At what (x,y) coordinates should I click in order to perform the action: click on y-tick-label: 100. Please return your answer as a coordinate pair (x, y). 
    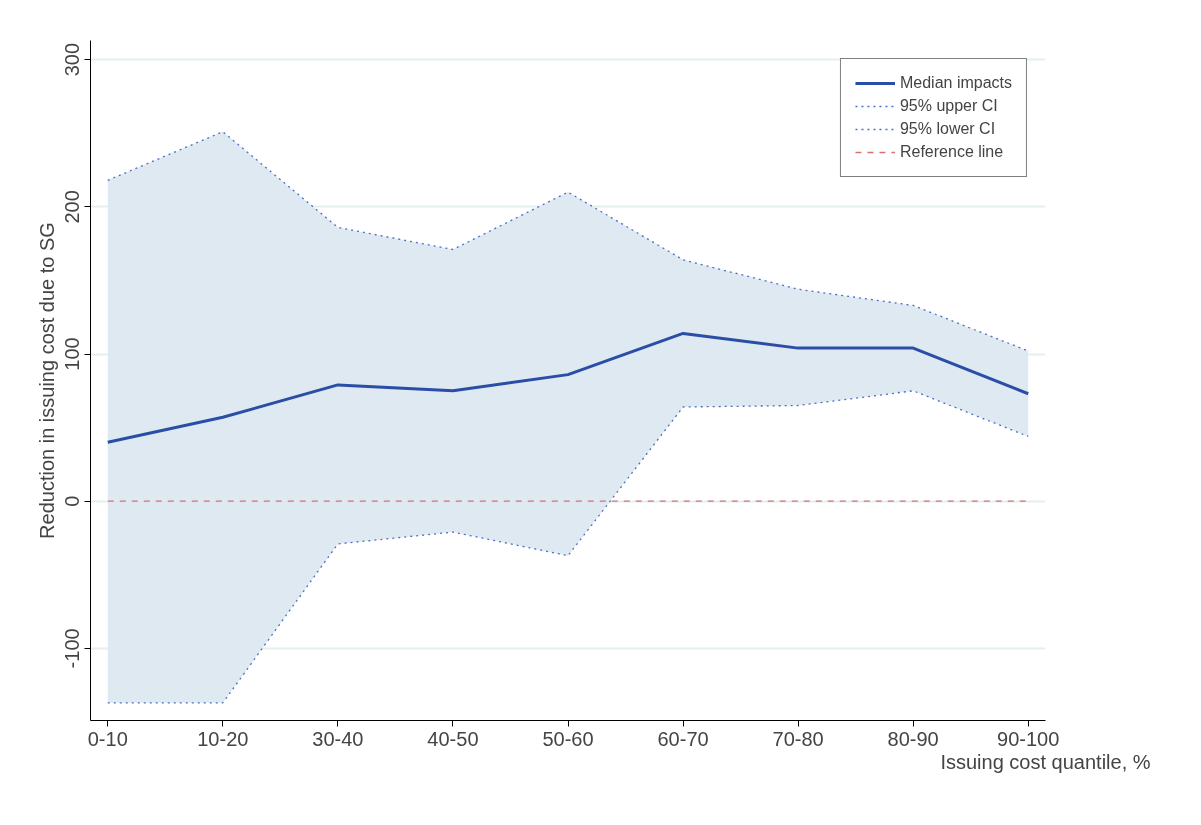
    Looking at the image, I should click on (72, 354).